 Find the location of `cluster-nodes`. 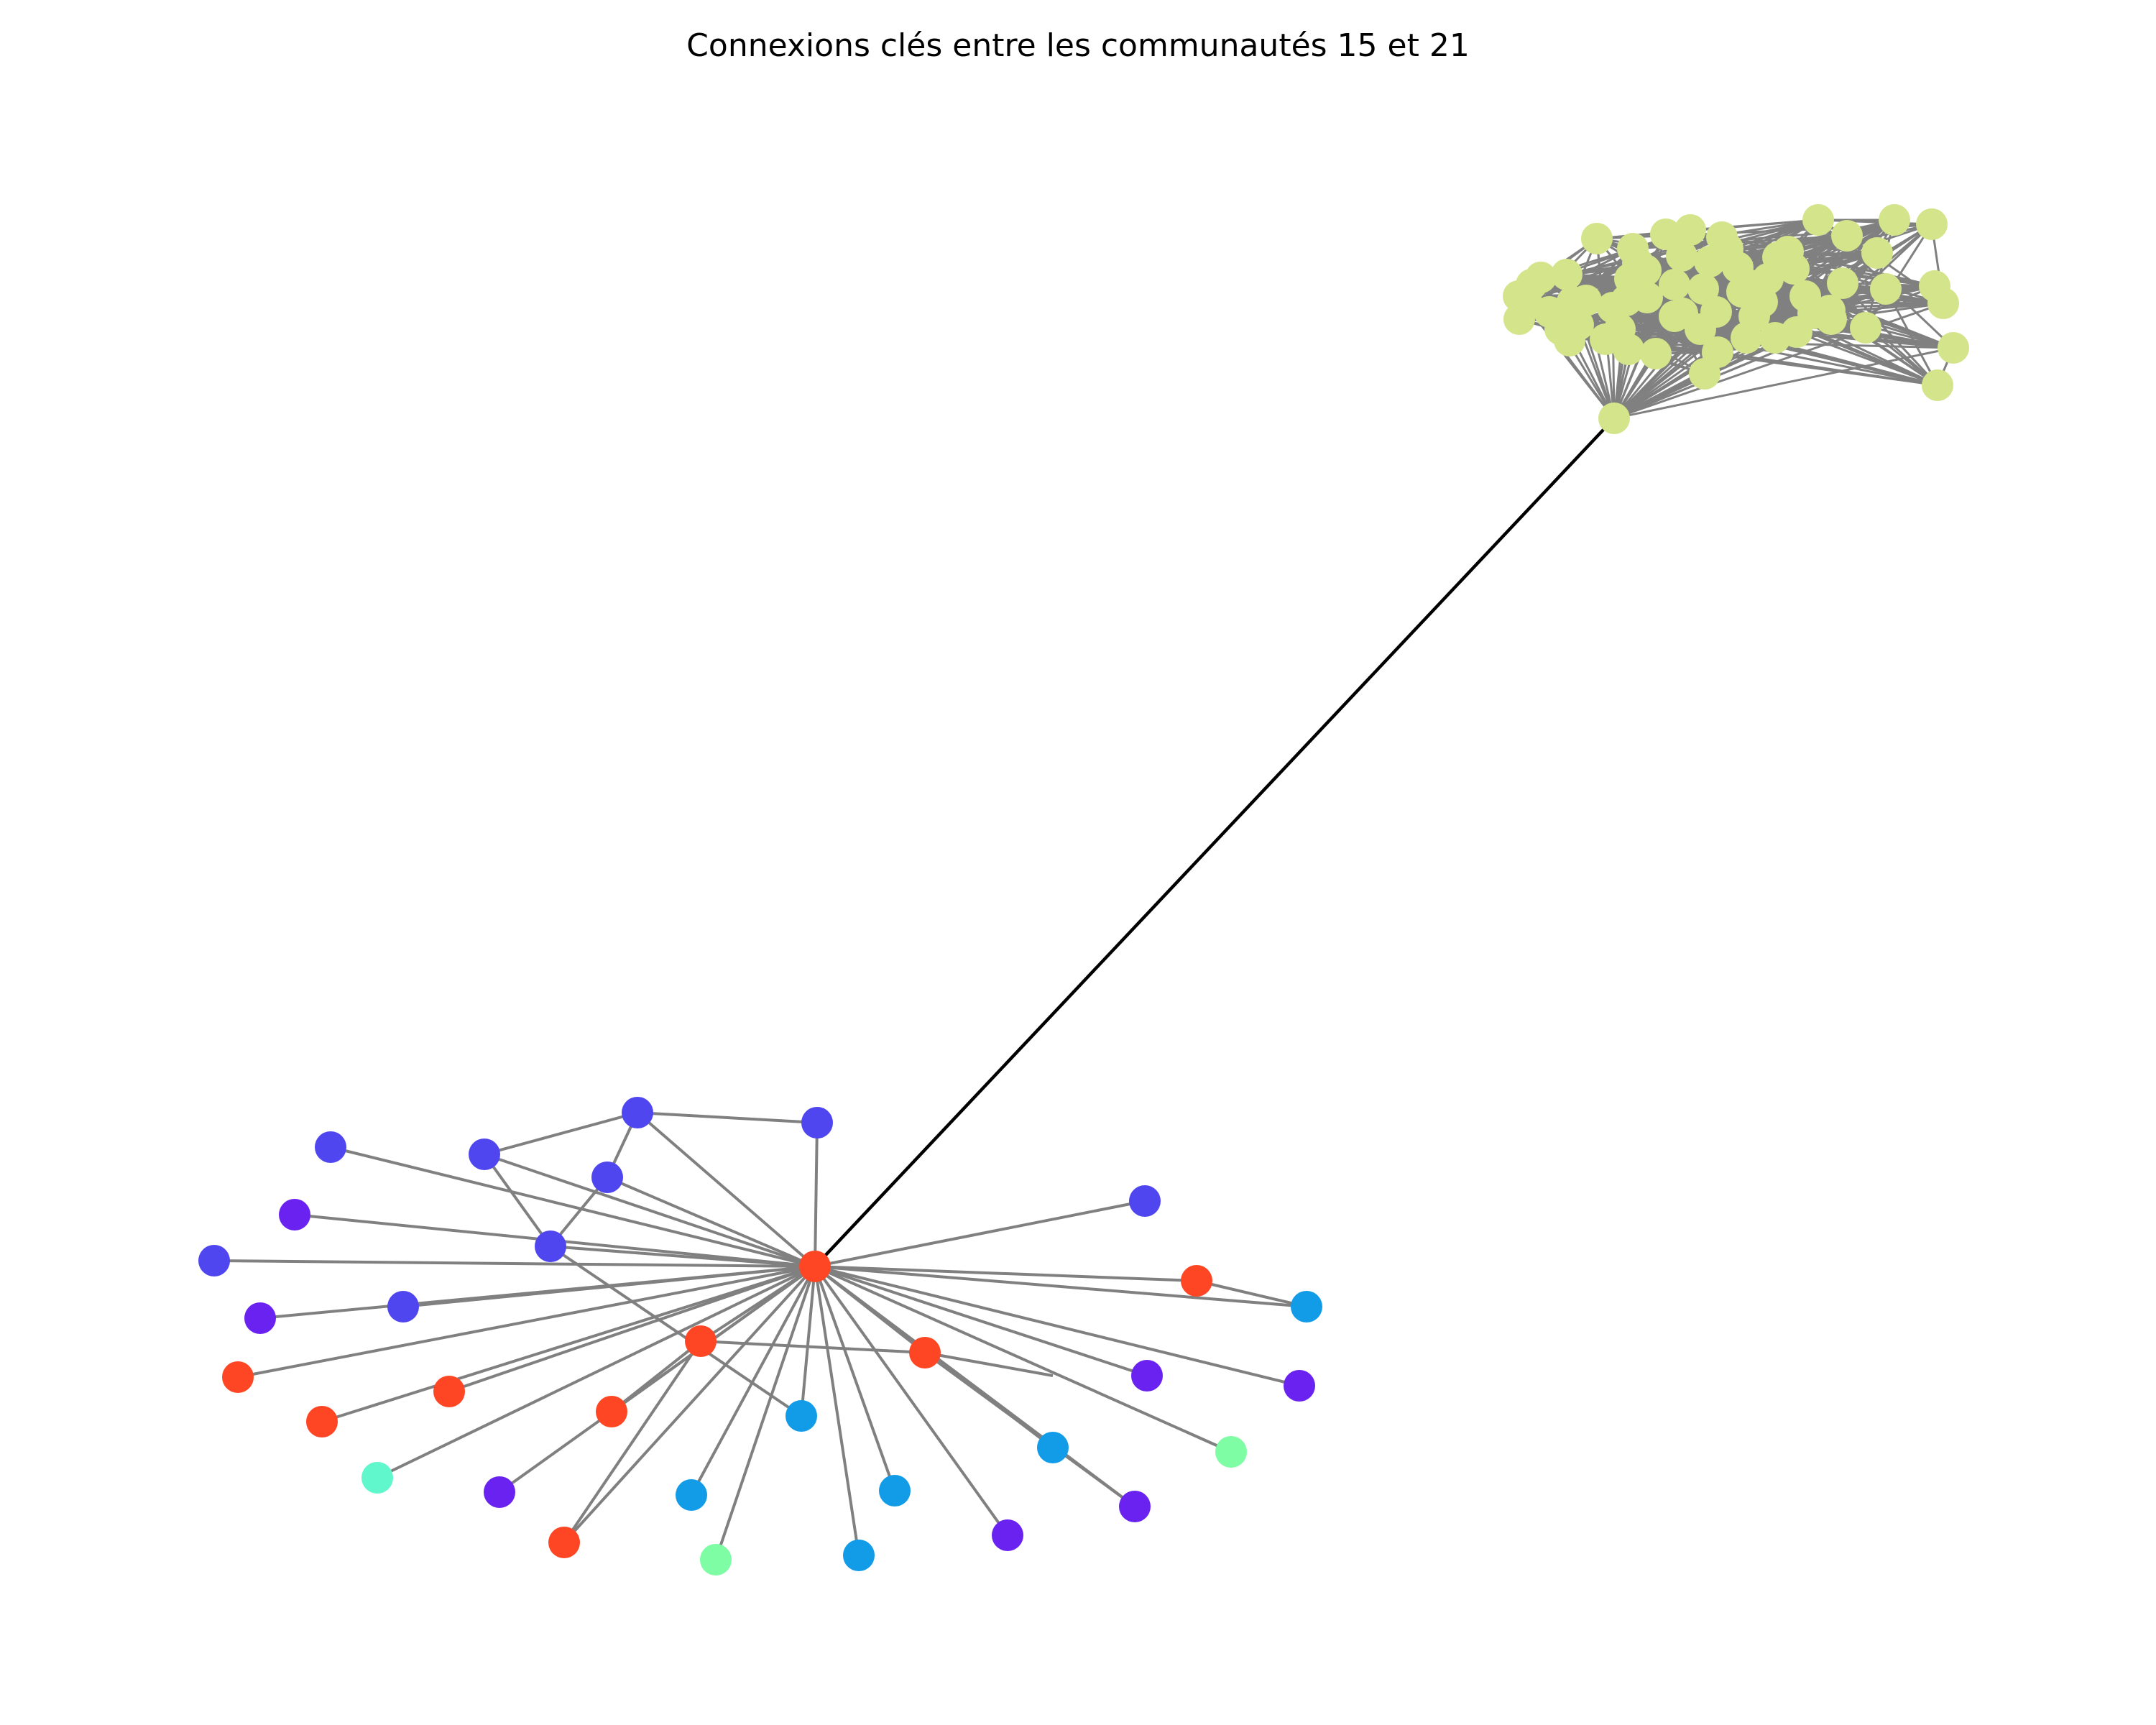

cluster-nodes is located at coordinates (1736, 319).